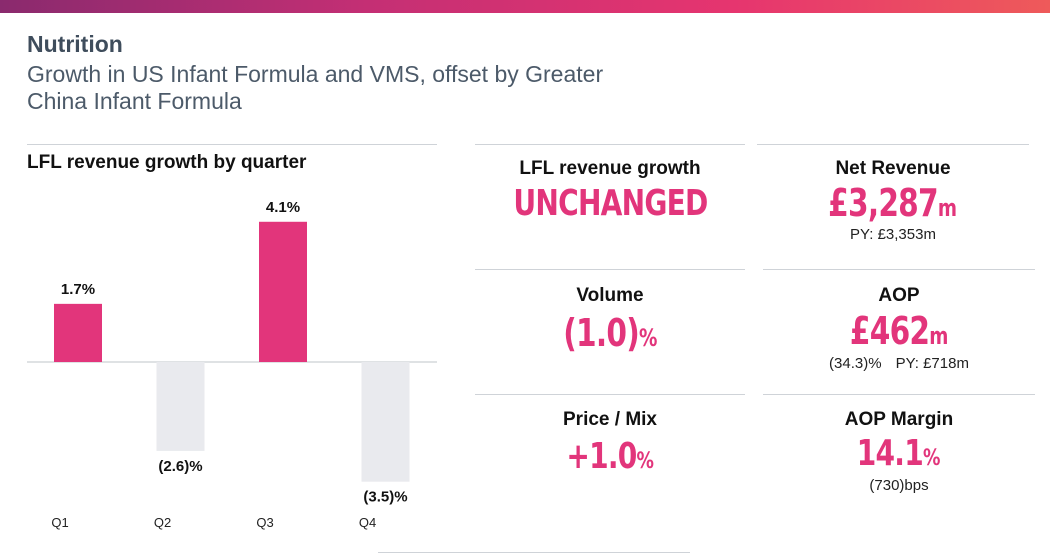 This screenshot has height=560, width=1050. I want to click on kpi-value: (1.0)%, so click(610, 335).